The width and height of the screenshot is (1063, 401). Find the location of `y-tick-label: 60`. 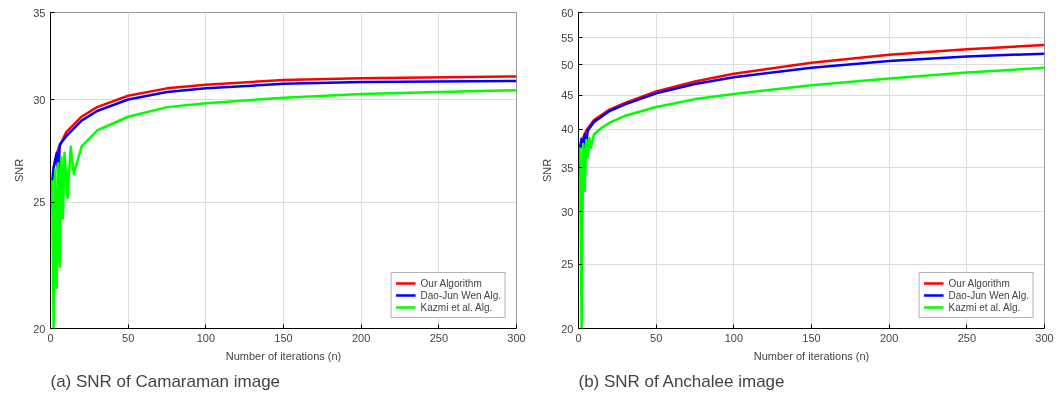

y-tick-label: 60 is located at coordinates (567, 12).